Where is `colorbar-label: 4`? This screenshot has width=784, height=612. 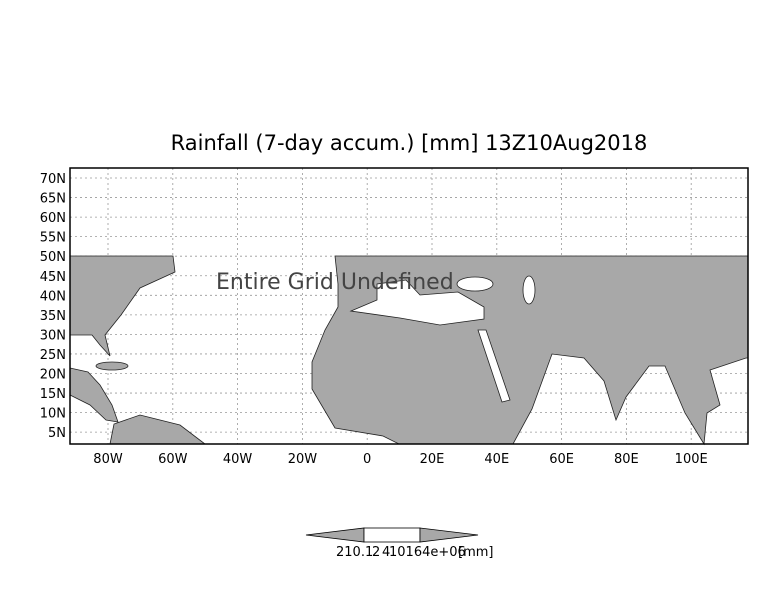
colorbar-label: 4 is located at coordinates (386, 552).